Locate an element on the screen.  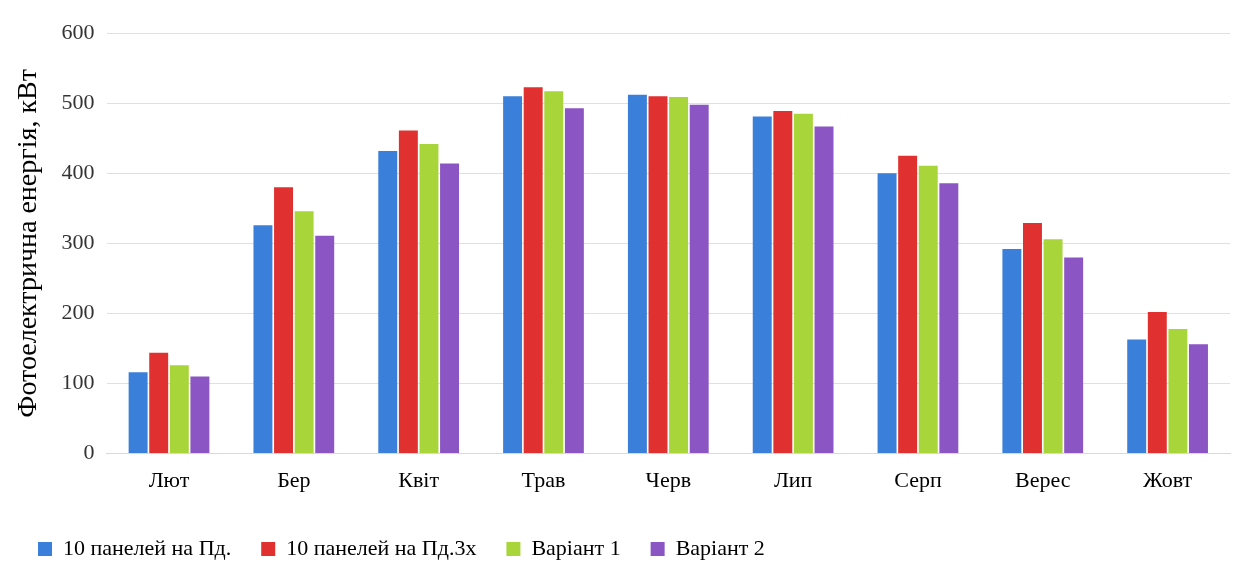
legend-label: Варіант 1 is located at coordinates (576, 547).